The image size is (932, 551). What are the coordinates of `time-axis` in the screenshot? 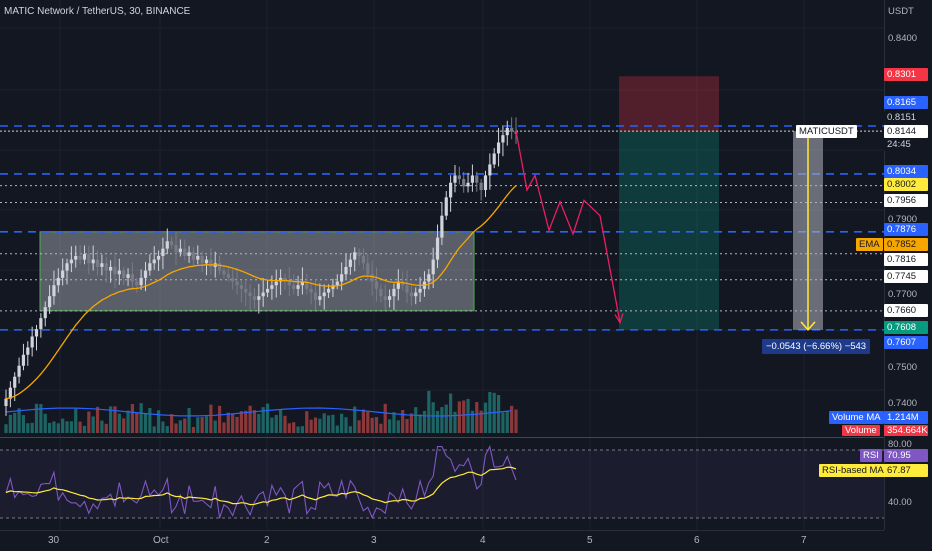 It's located at (442, 540).